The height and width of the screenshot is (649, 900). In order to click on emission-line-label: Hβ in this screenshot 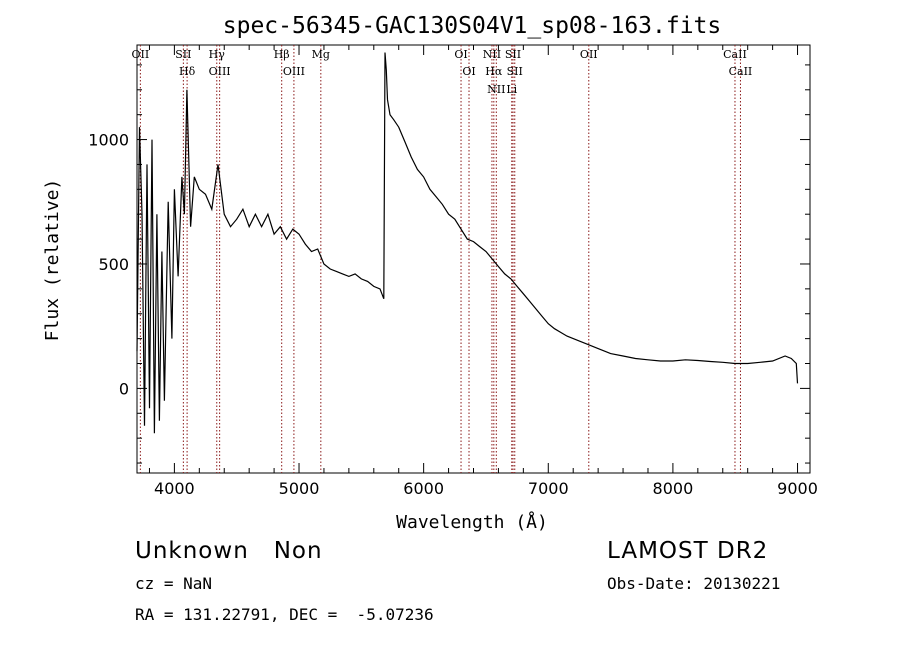, I will do `click(282, 54)`.